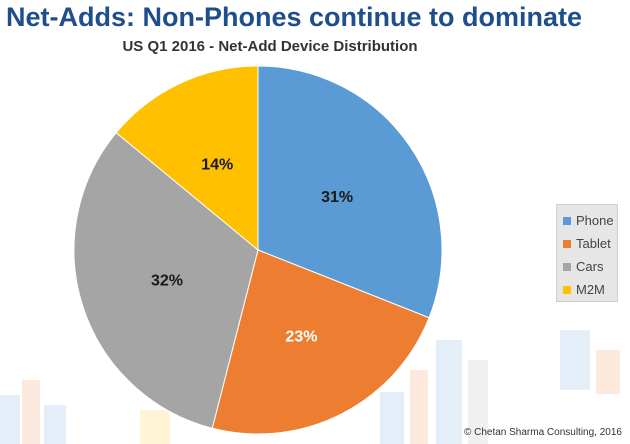  What do you see at coordinates (217, 164) in the screenshot?
I see `data-label-m2m: 14%` at bounding box center [217, 164].